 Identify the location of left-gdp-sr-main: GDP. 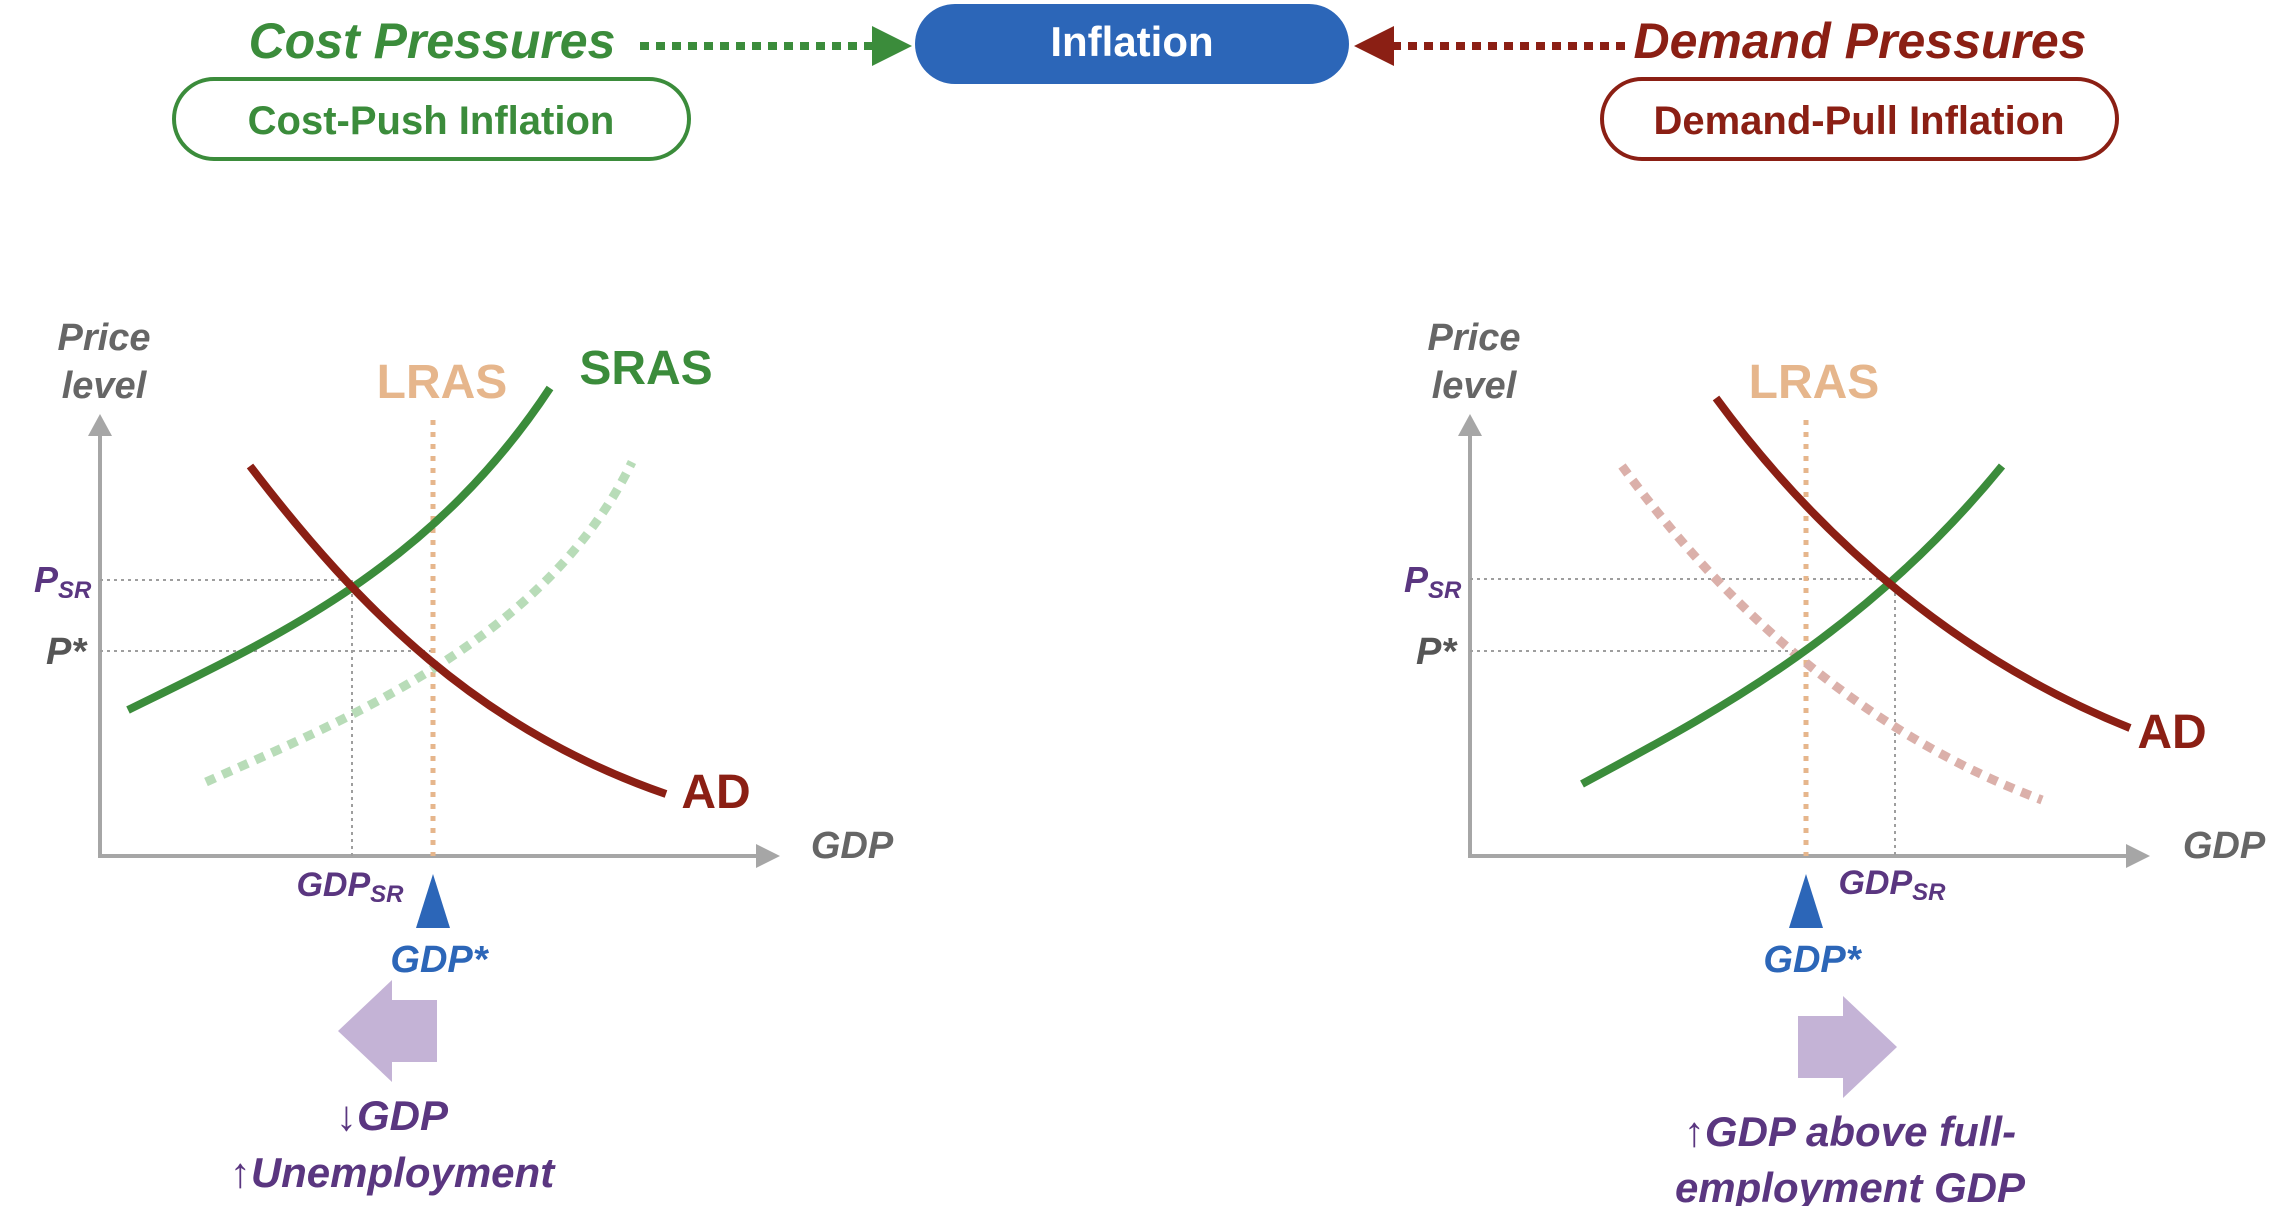
(333, 885).